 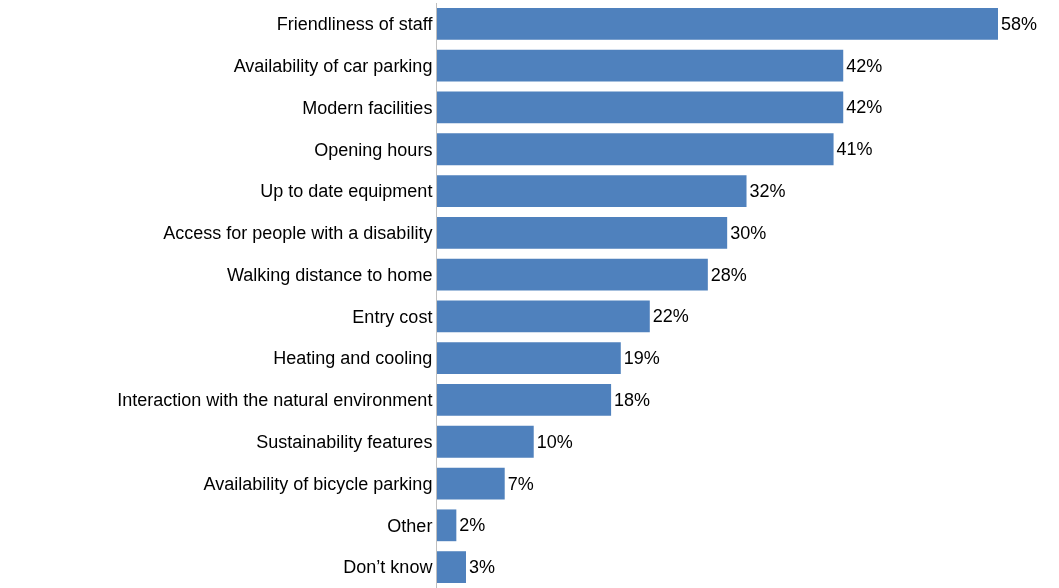 I want to click on y-tick-label: Other, so click(x=410, y=525).